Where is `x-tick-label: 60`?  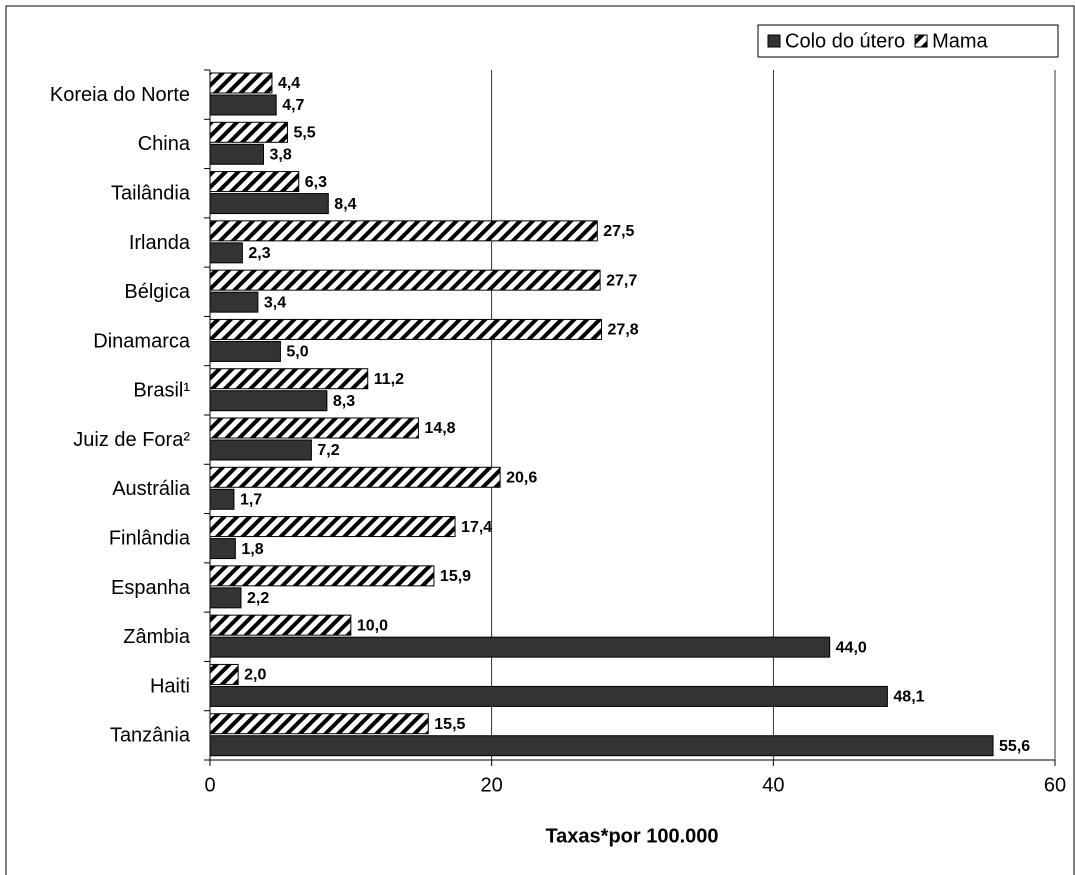 x-tick-label: 60 is located at coordinates (1055, 785).